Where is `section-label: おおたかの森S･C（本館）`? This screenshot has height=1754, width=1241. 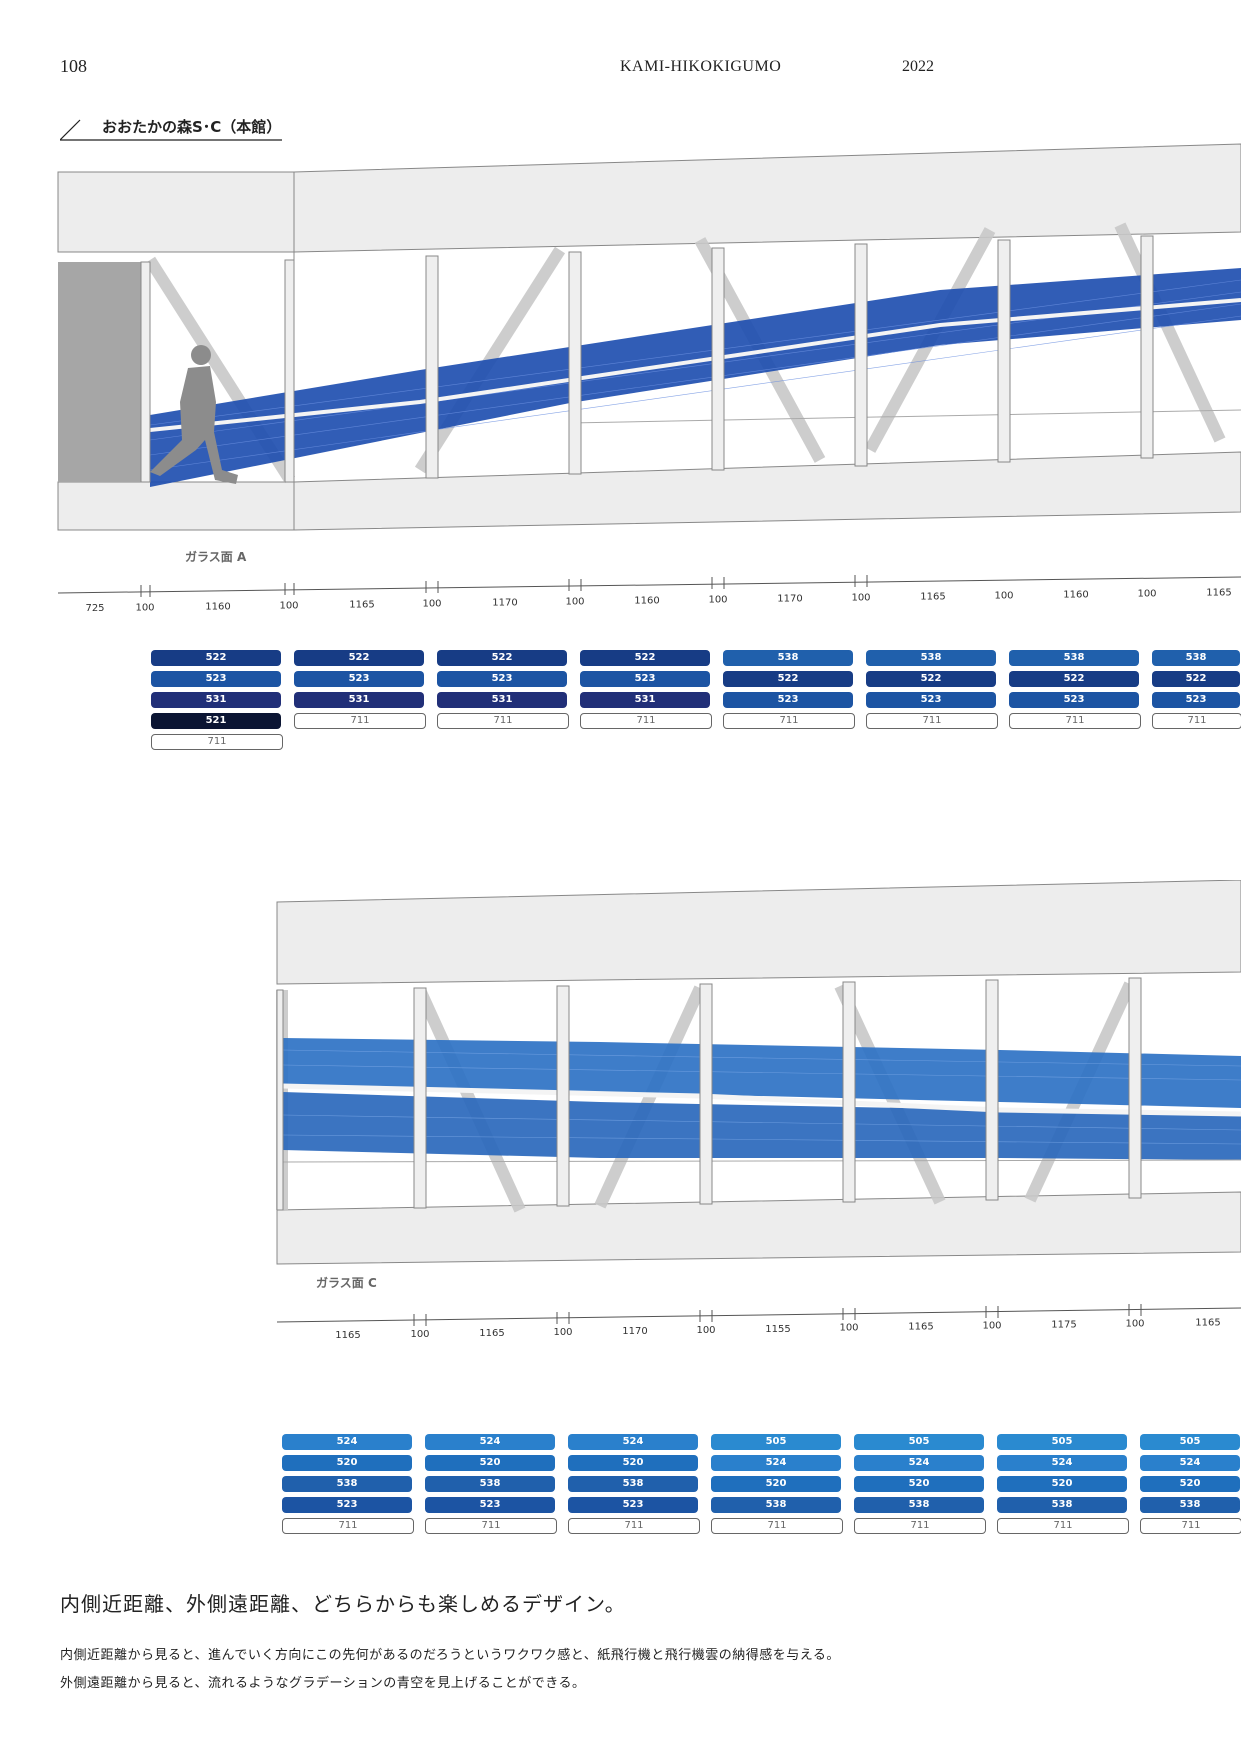
section-label: おおたかの森S･C（本館） is located at coordinates (192, 127).